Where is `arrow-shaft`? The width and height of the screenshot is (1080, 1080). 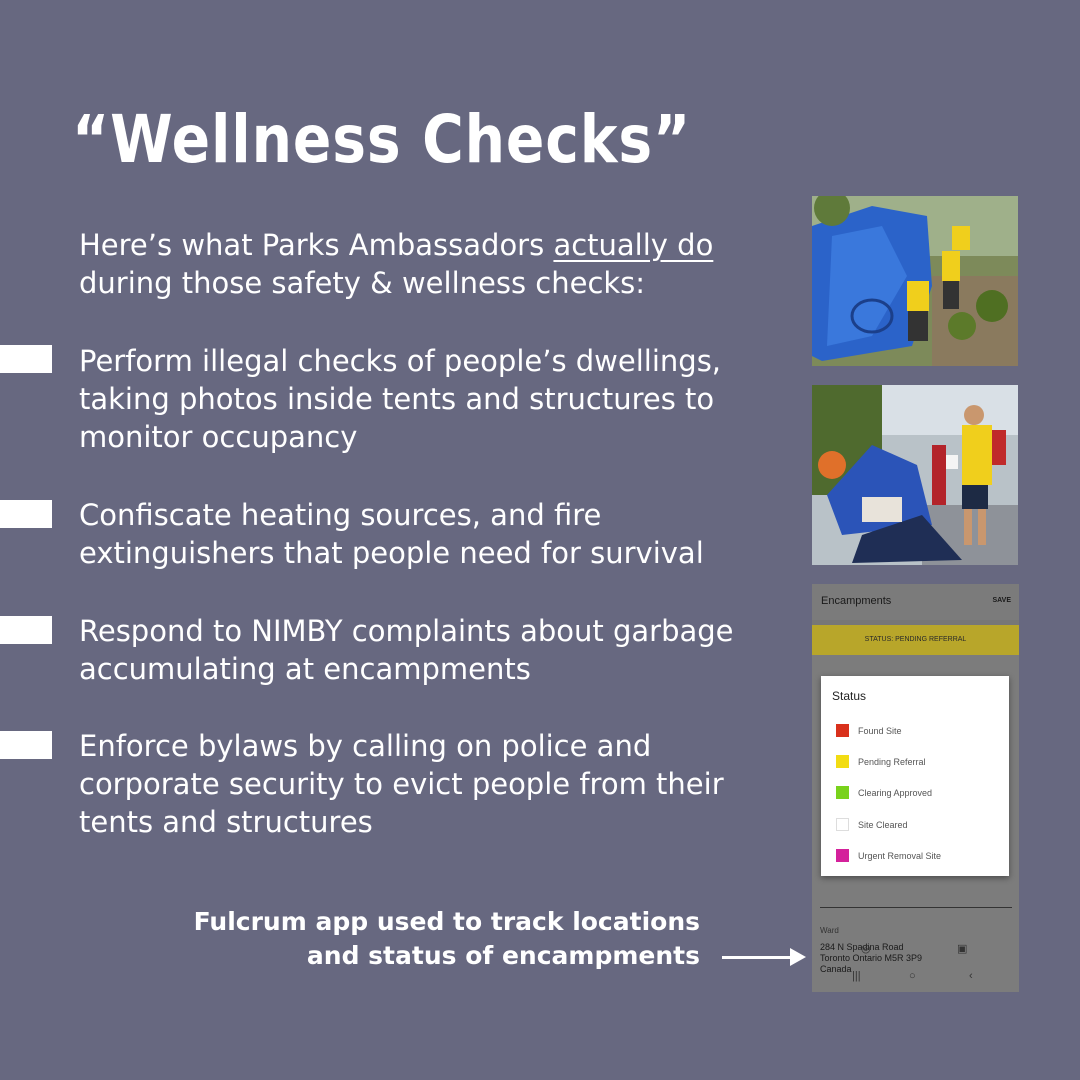 arrow-shaft is located at coordinates (758, 957).